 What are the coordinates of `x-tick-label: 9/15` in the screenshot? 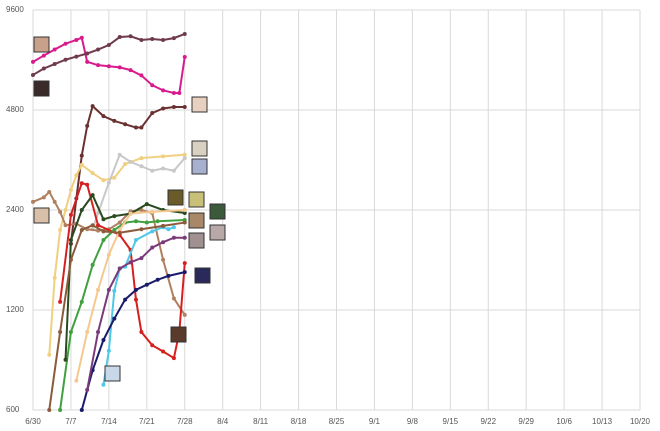 It's located at (451, 421).